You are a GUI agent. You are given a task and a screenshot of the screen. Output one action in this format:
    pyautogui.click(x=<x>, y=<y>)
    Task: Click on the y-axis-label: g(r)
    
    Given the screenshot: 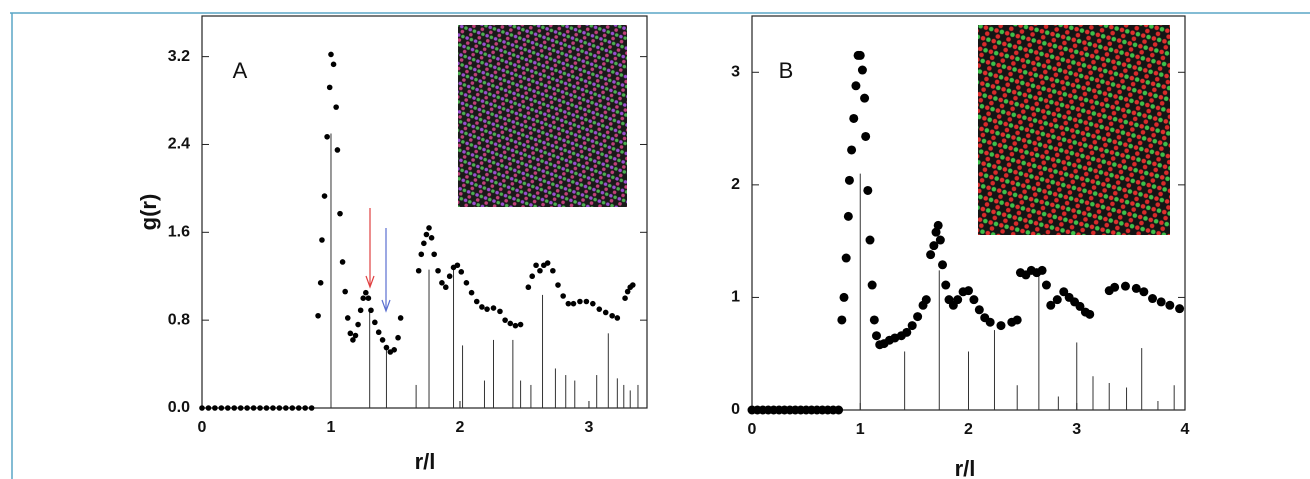 What is the action you would take?
    pyautogui.click(x=148, y=212)
    